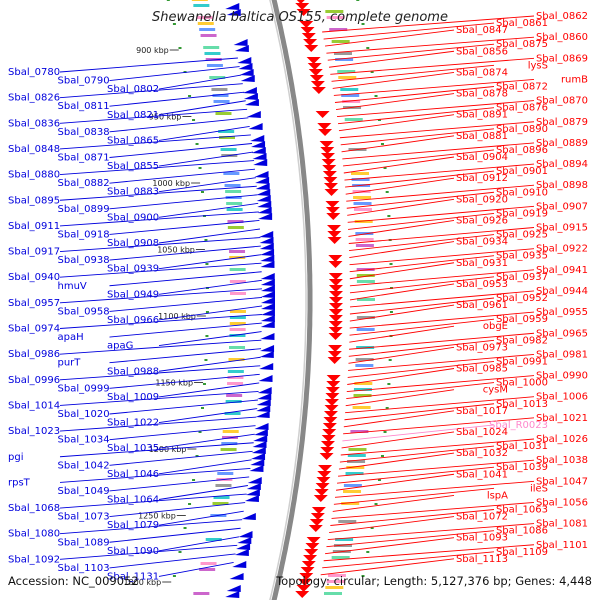  What do you see at coordinates (562, 185) in the screenshot?
I see `gene-label-right: Sbal_0898` at bounding box center [562, 185].